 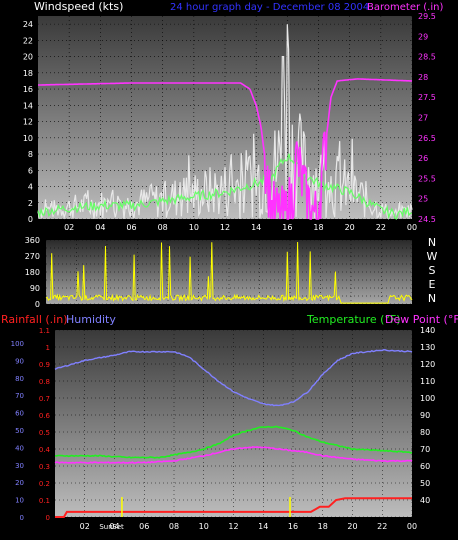 What do you see at coordinates (105, 527) in the screenshot?
I see `sunrise-label: Sun` at bounding box center [105, 527].